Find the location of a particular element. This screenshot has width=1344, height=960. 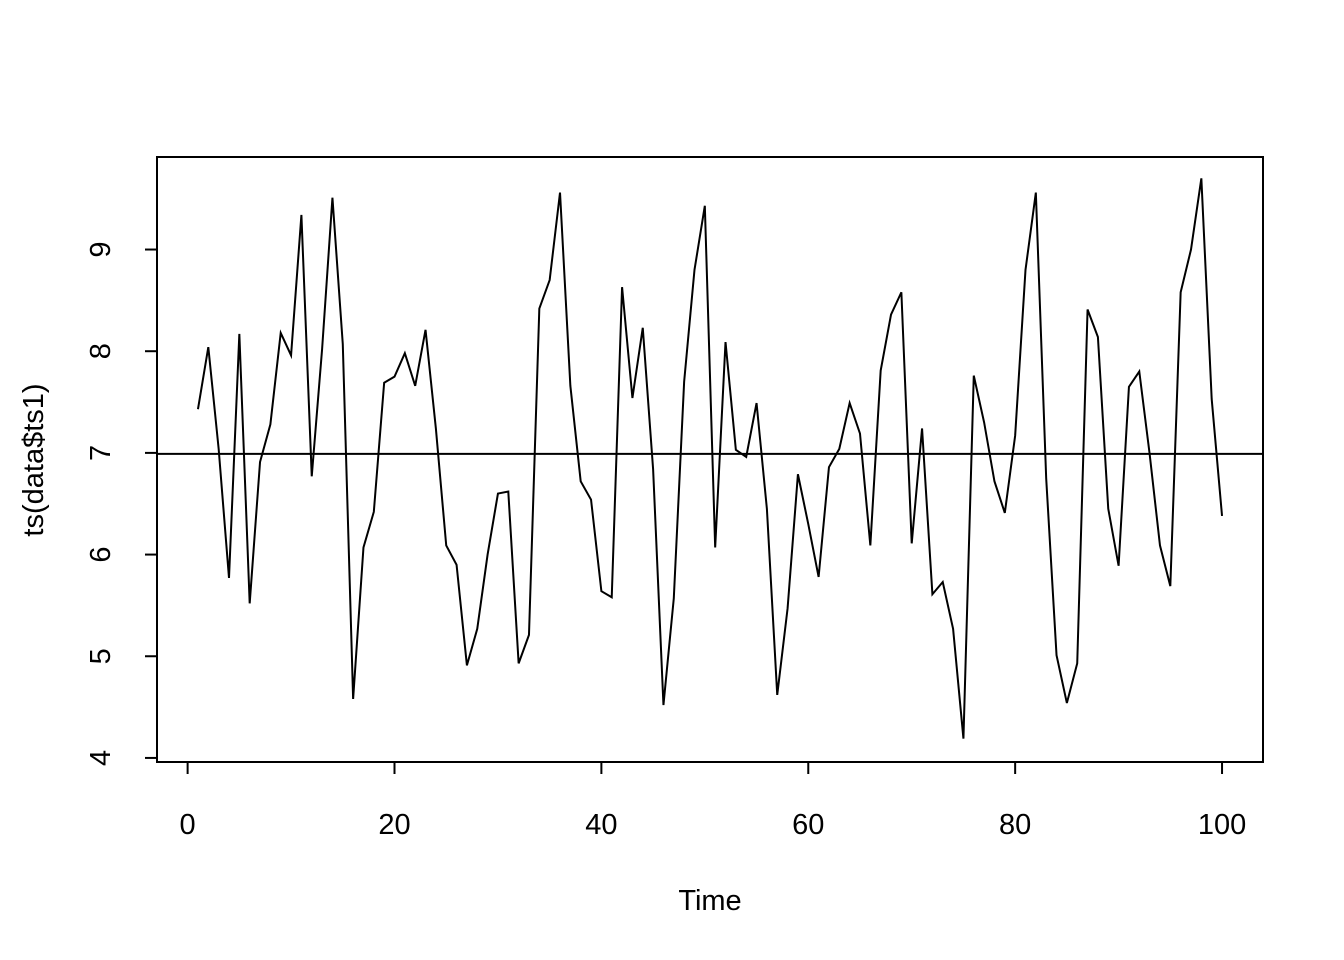

y-tick-label: 7 is located at coordinates (101, 453).